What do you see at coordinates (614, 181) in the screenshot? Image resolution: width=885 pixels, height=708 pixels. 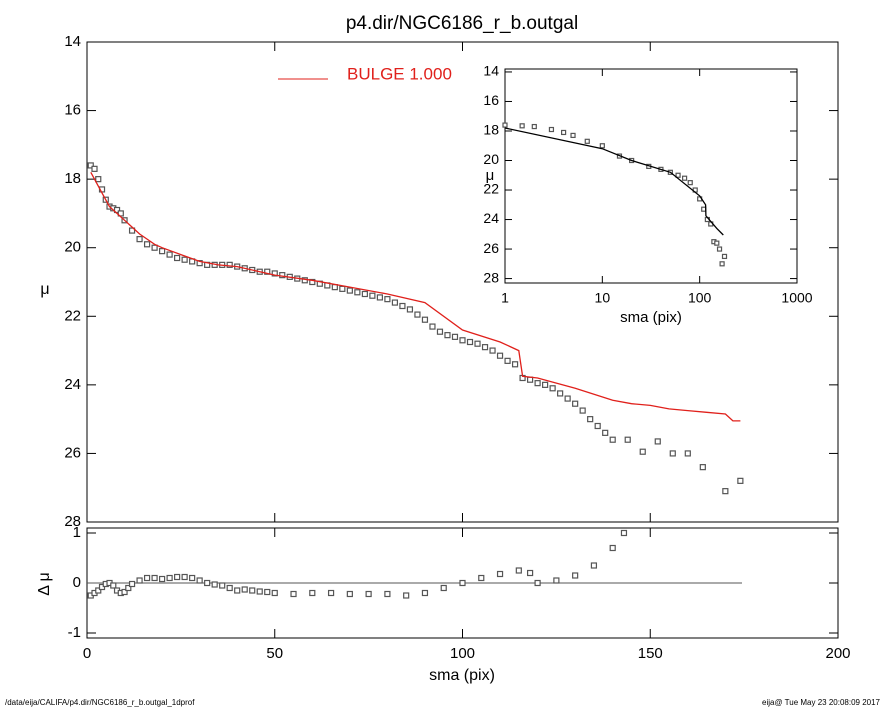 I see `model-line` at bounding box center [614, 181].